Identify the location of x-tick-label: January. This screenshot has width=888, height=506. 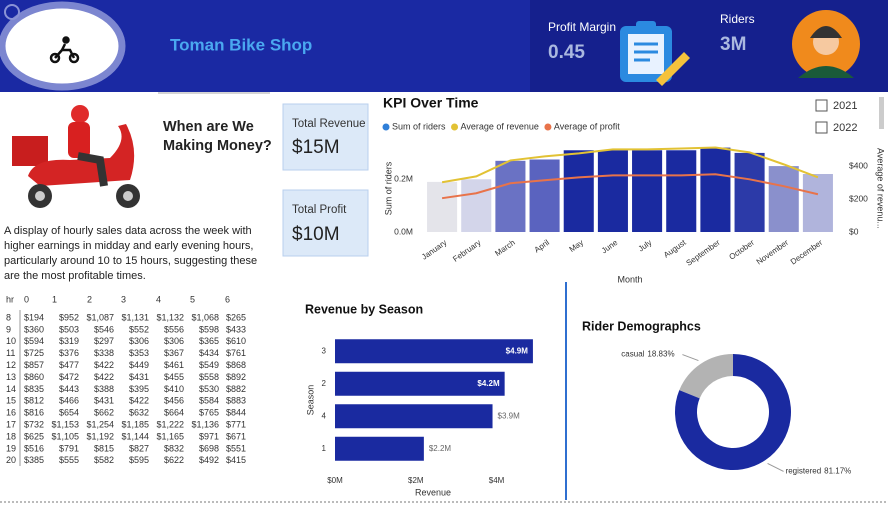
(434, 250).